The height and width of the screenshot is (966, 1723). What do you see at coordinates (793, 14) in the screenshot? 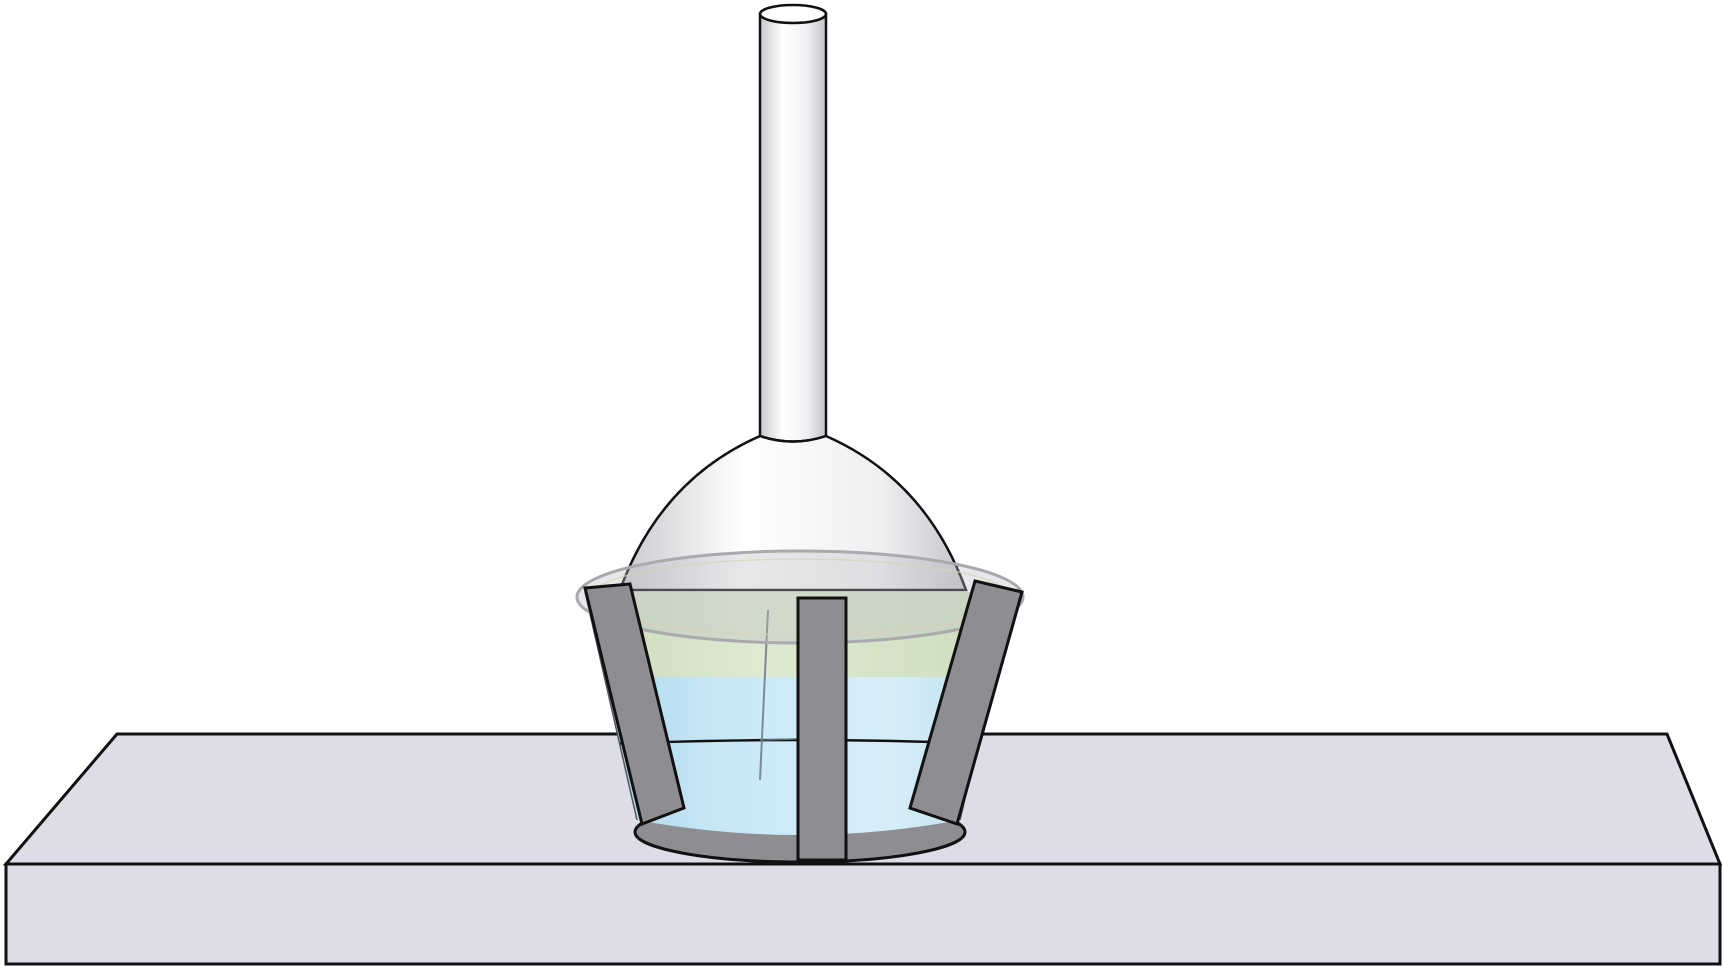
I see `flask-neck-opening` at bounding box center [793, 14].